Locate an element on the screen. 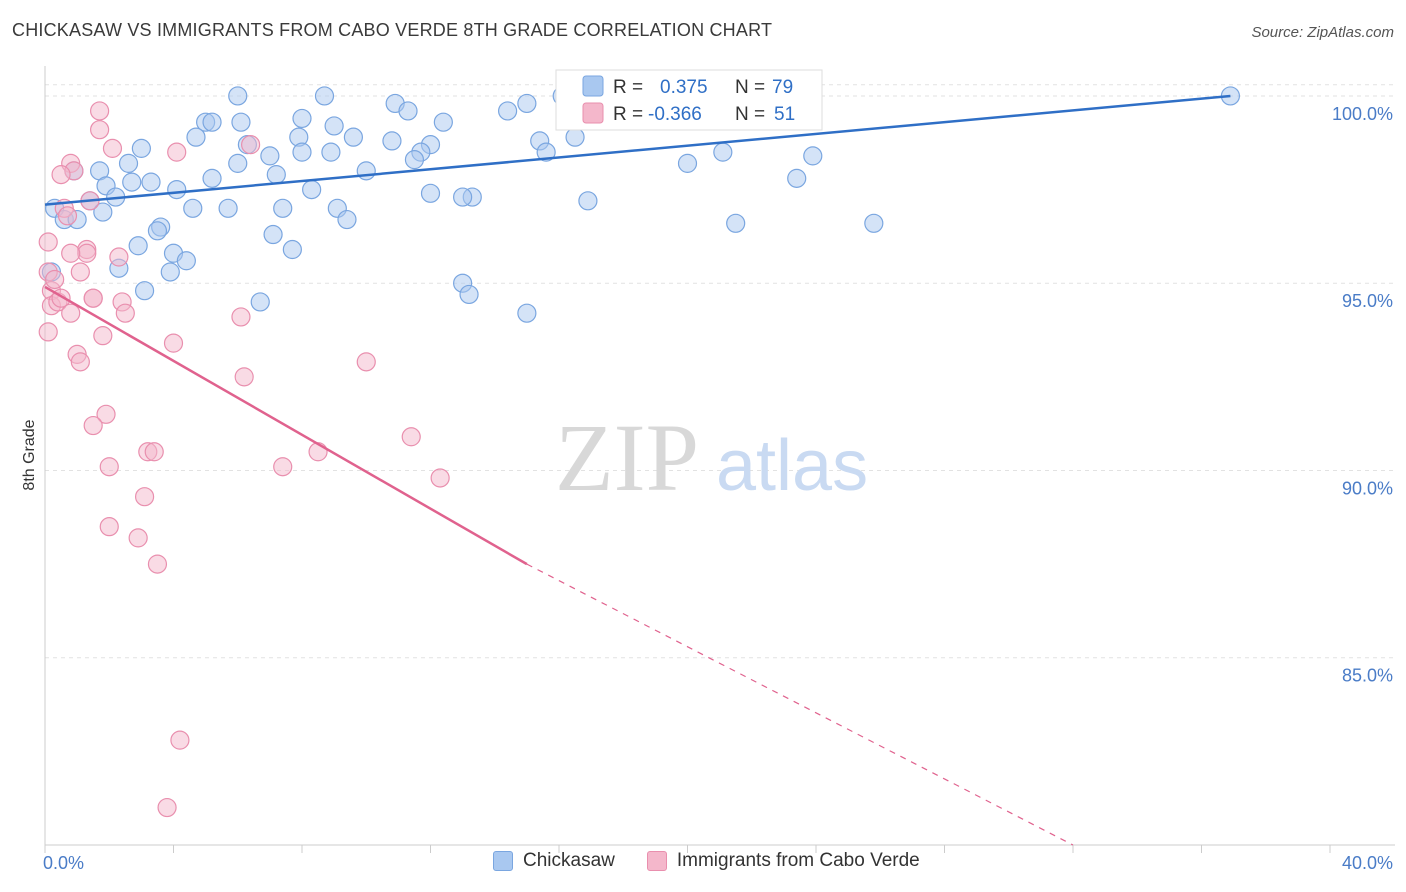 This screenshot has height=892, width=1406. legend-item-chickasaw: Chickasaw is located at coordinates (554, 861).